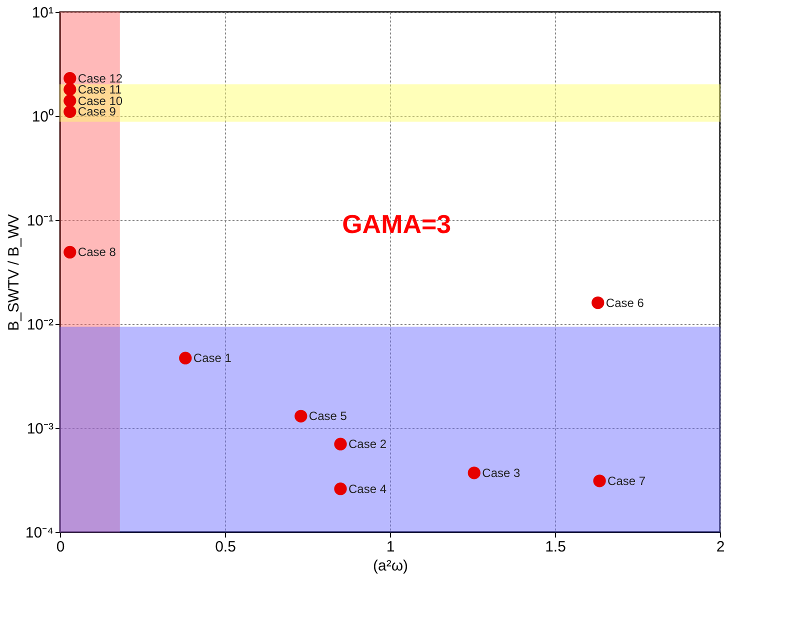  What do you see at coordinates (60, 547) in the screenshot?
I see `x-tick-label: 0` at bounding box center [60, 547].